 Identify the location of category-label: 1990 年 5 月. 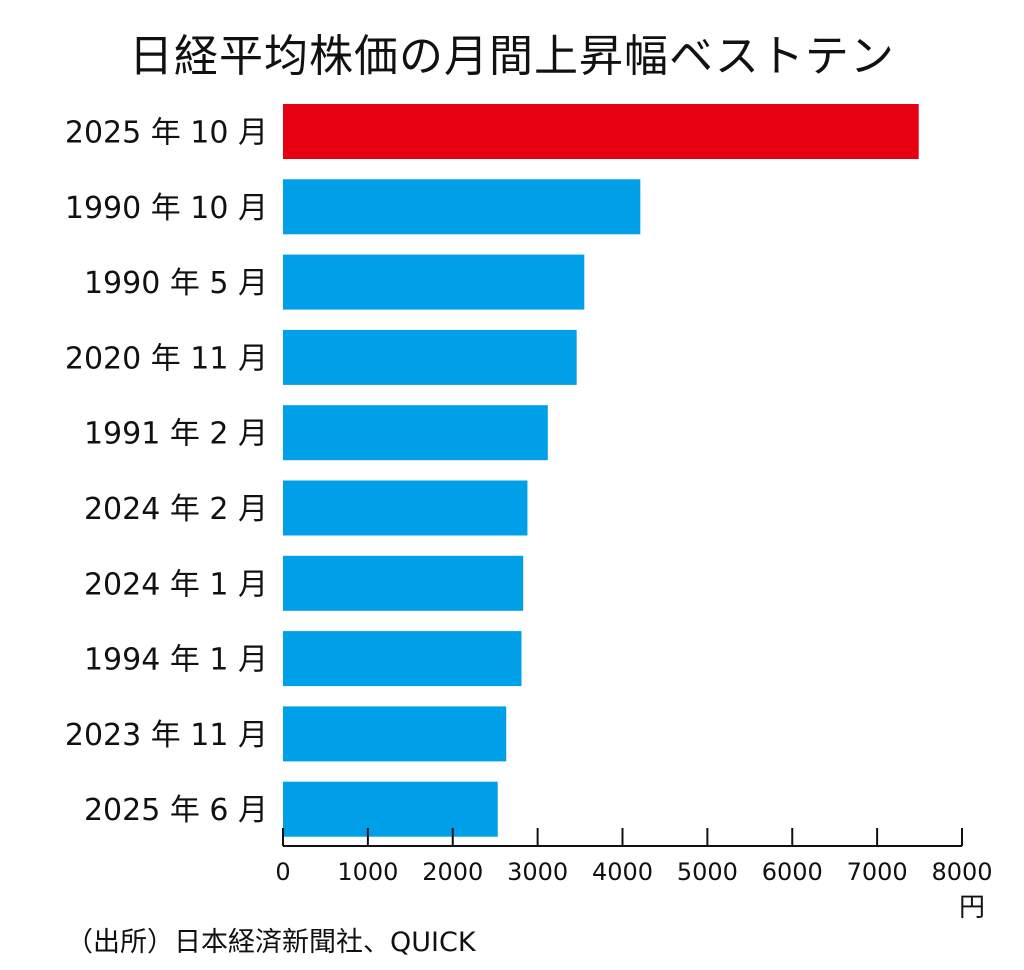
(176, 283).